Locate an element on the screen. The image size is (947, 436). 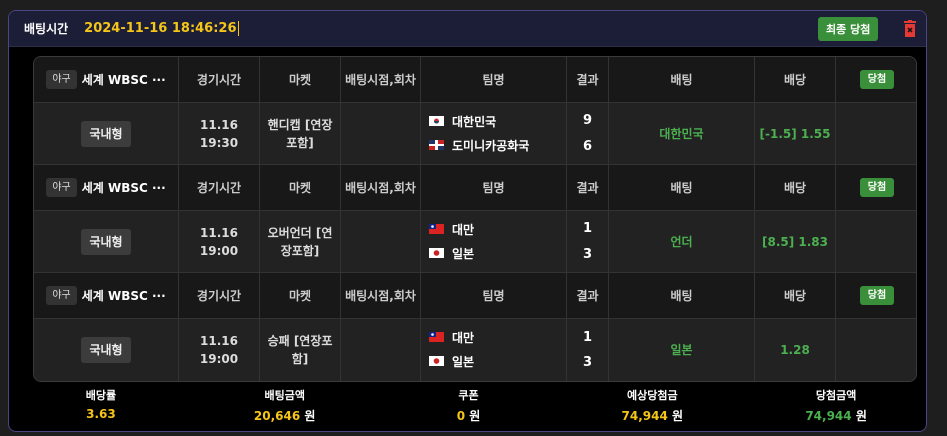
team-name: 대한민국 is located at coordinates (474, 121).